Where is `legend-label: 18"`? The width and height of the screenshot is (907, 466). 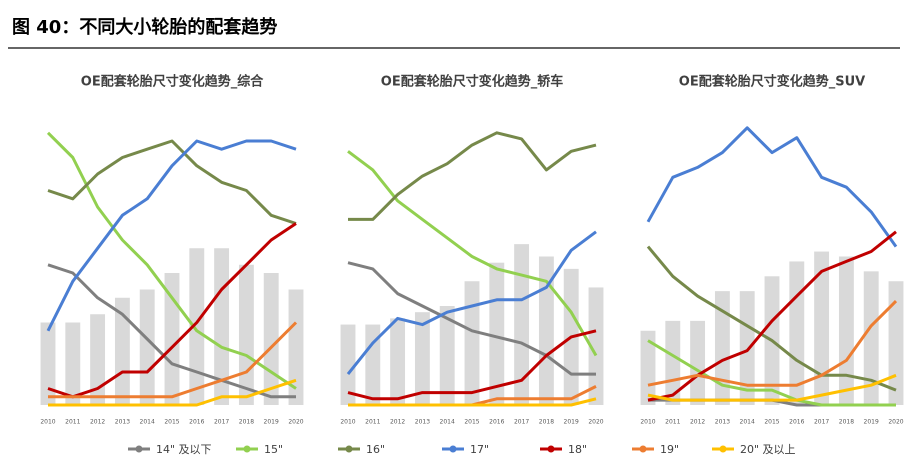
legend-label: 18" is located at coordinates (577, 449).